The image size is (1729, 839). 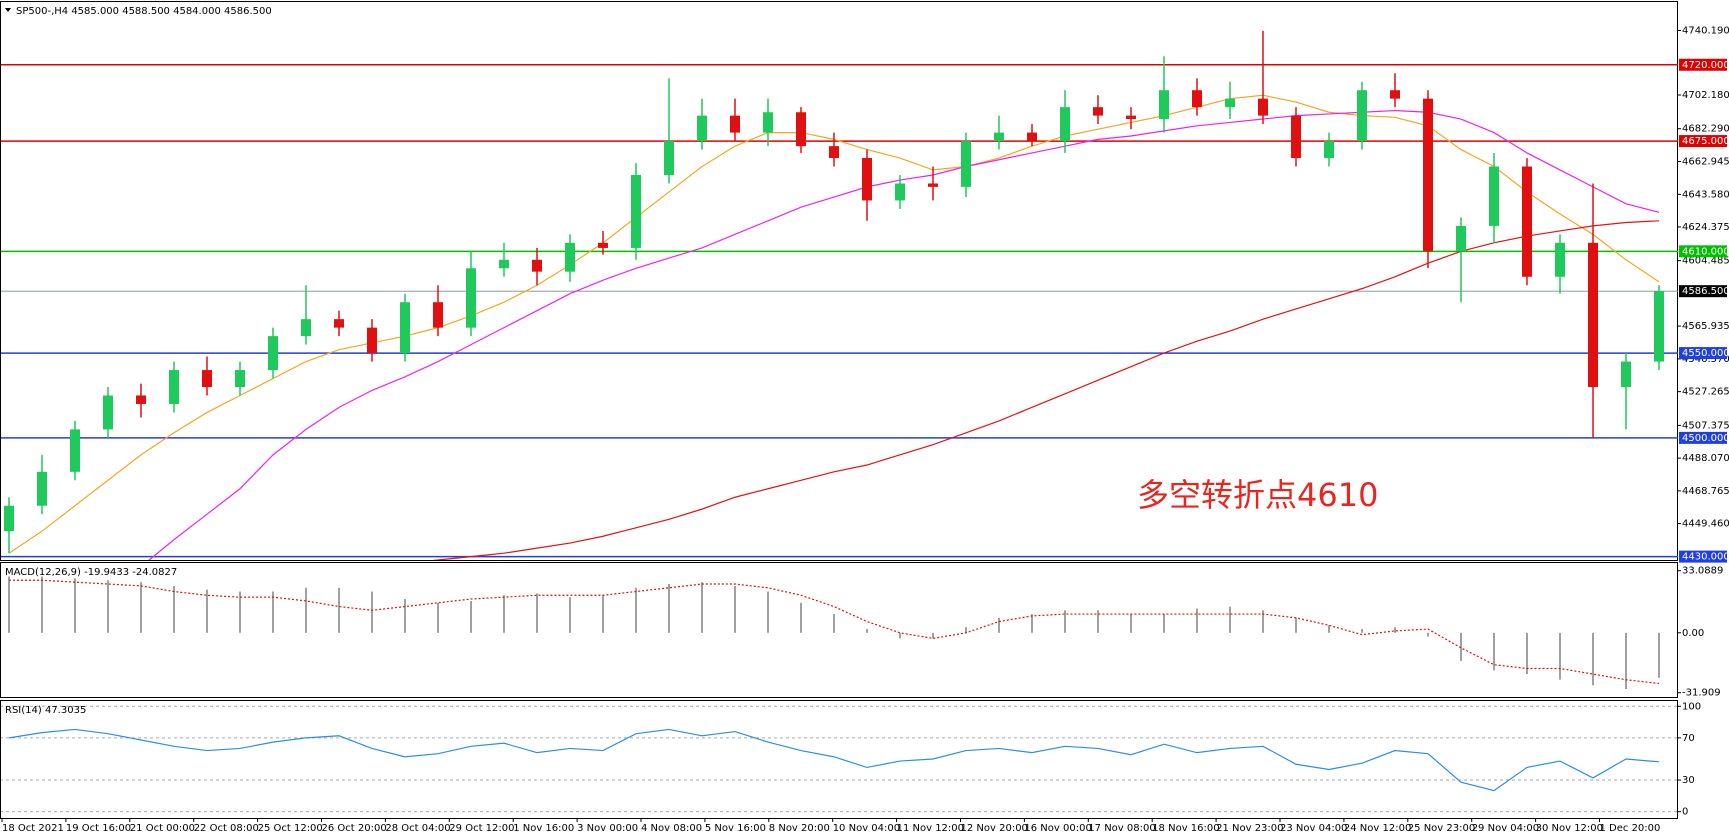 What do you see at coordinates (930, 828) in the screenshot?
I see `x-tick-label: 11 Nov 12:00` at bounding box center [930, 828].